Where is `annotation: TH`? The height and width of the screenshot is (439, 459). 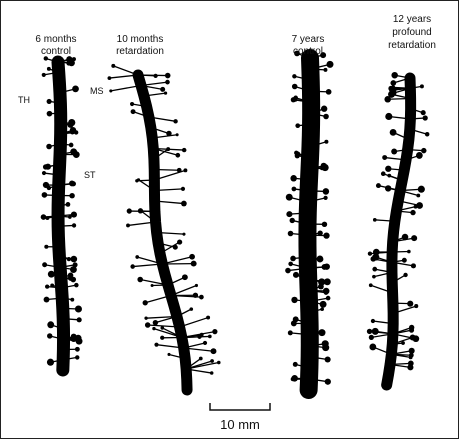
annotation: TH is located at coordinates (24, 100).